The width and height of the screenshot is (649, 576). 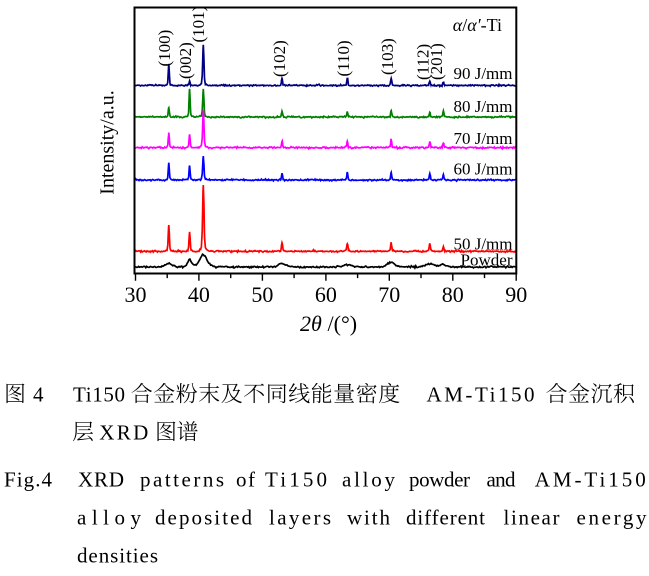 What do you see at coordinates (482, 106) in the screenshot?
I see `svg-text: 80 J/mm` at bounding box center [482, 106].